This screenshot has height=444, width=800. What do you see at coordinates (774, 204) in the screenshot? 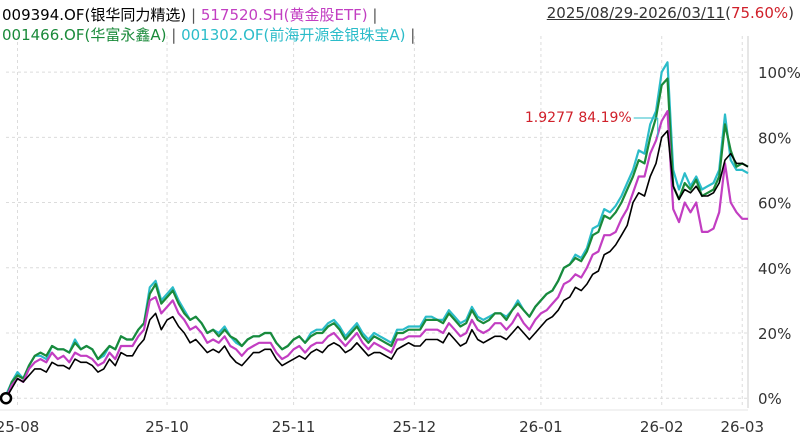
I see `y-tick-label: 60%` at bounding box center [774, 204].